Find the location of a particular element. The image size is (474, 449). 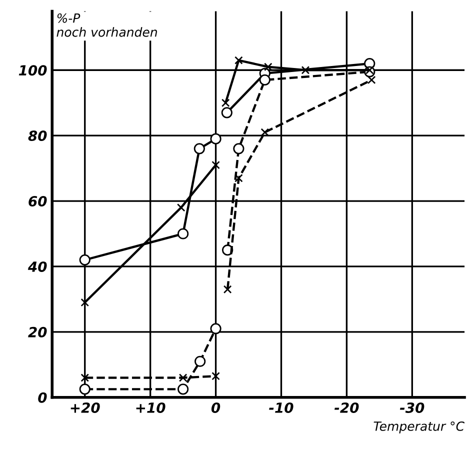

y-tick-label: 60 is located at coordinates (37, 201).